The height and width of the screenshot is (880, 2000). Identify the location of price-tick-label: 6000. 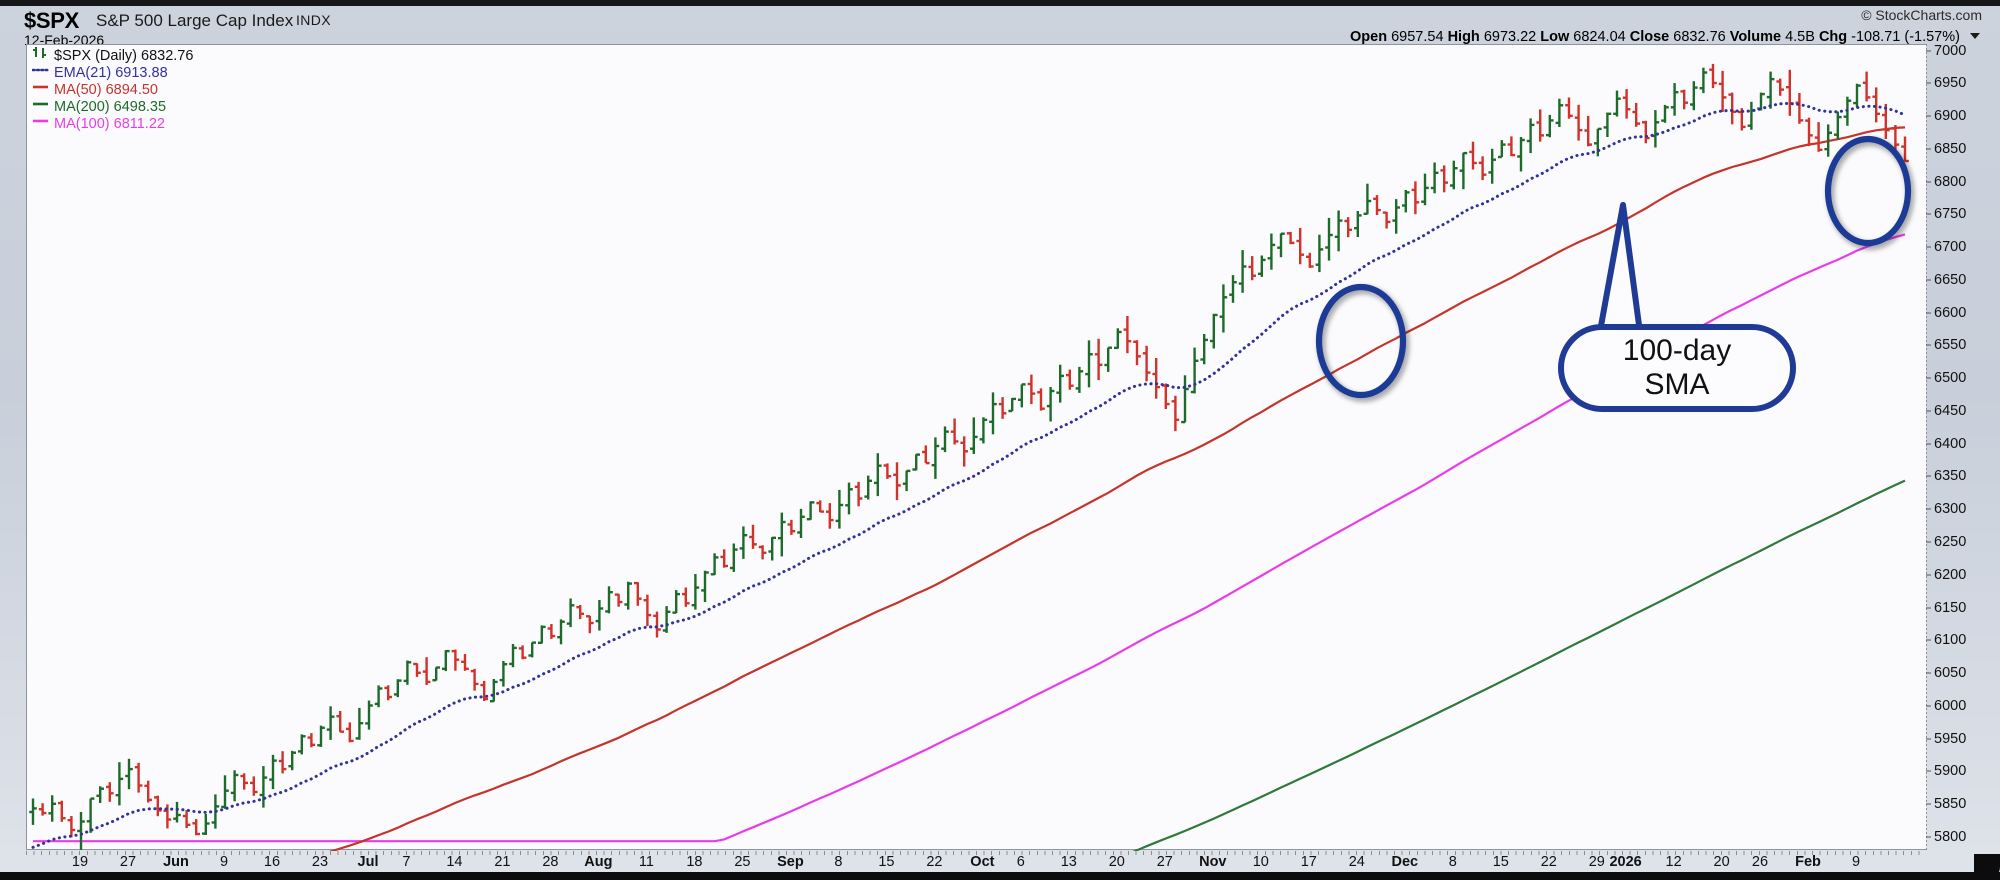
(1950, 705).